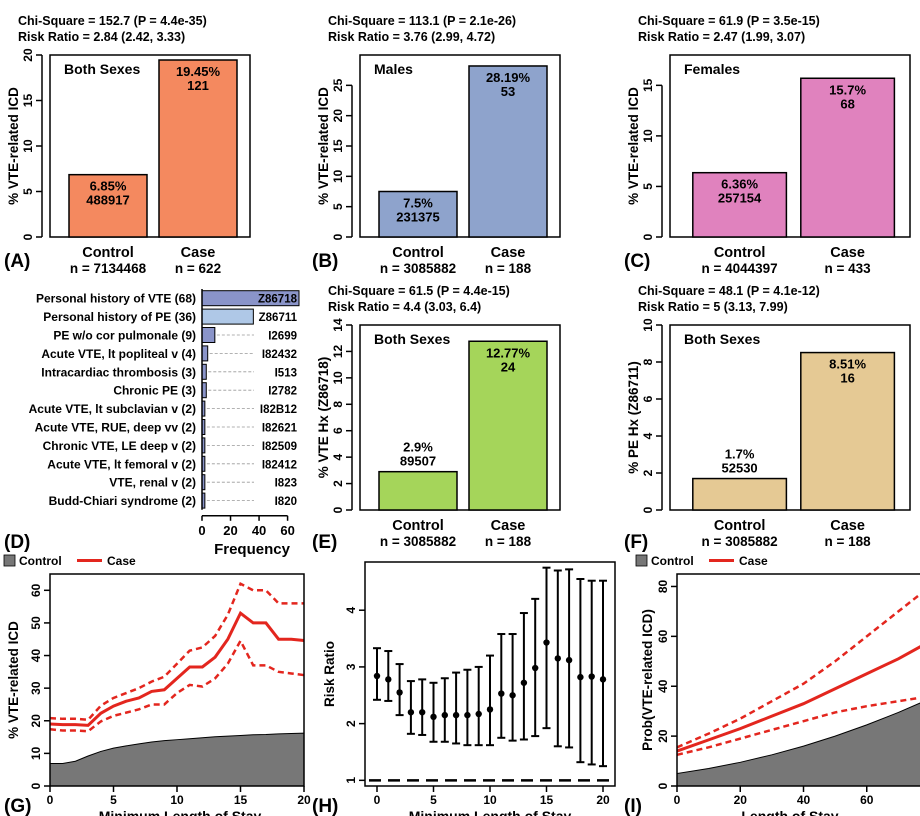 The image size is (920, 816). I want to click on y-tick-label: 12, so click(338, 351).